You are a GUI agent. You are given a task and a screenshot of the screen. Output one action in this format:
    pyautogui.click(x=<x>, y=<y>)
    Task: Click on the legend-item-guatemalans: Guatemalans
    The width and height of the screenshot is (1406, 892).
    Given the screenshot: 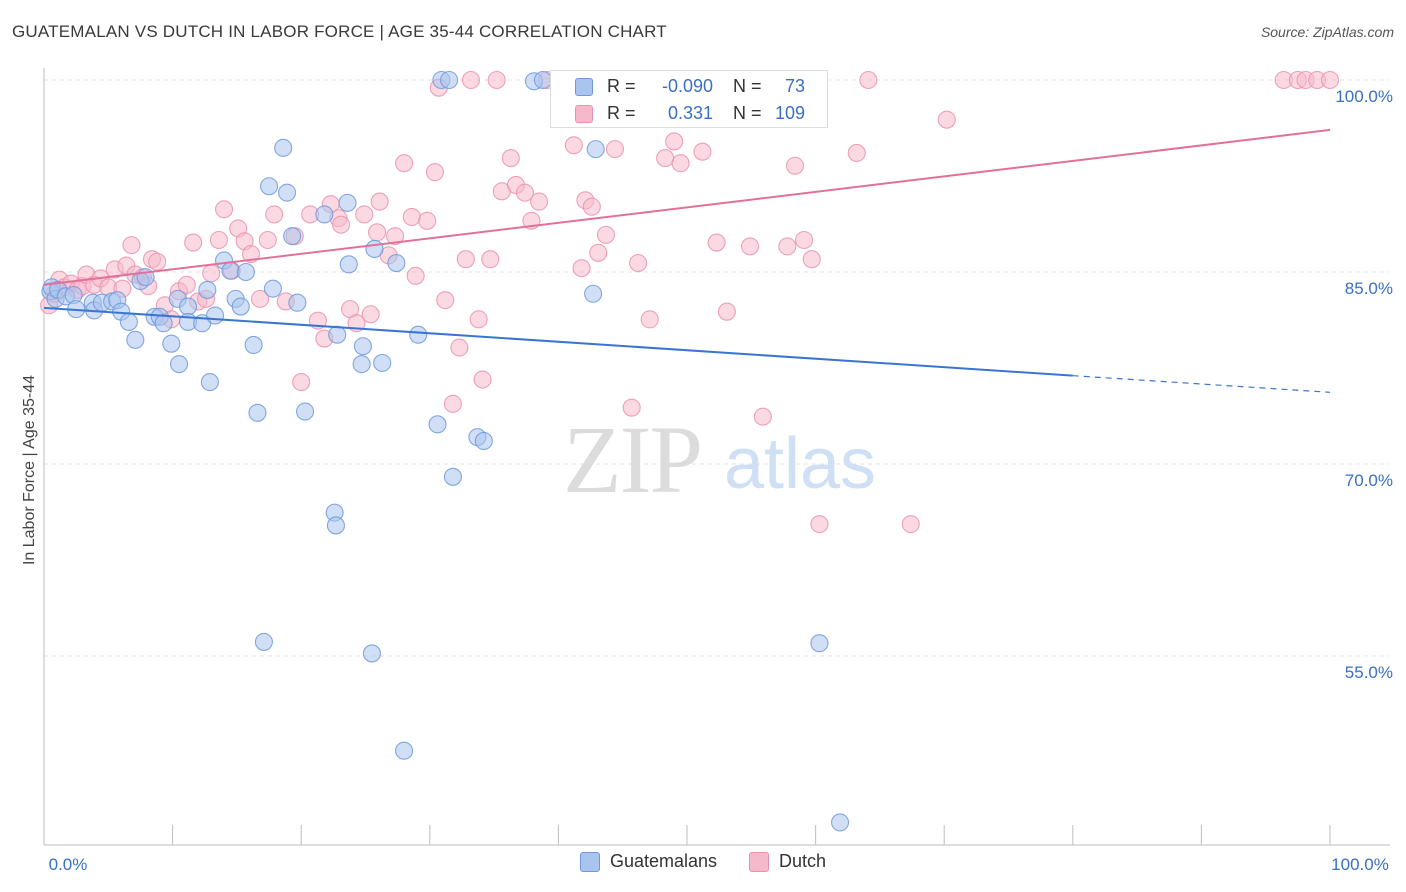 What is the action you would take?
    pyautogui.click(x=648, y=861)
    